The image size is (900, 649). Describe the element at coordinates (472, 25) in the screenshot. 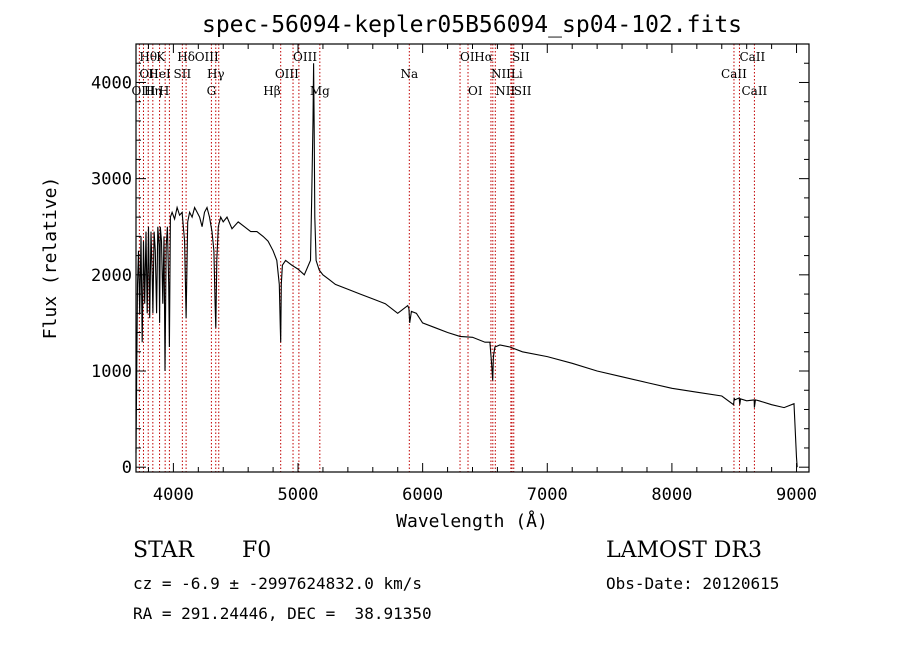

I see `chart-title: spec-56094-kepler05B56094_sp04-102.fits` at that location.